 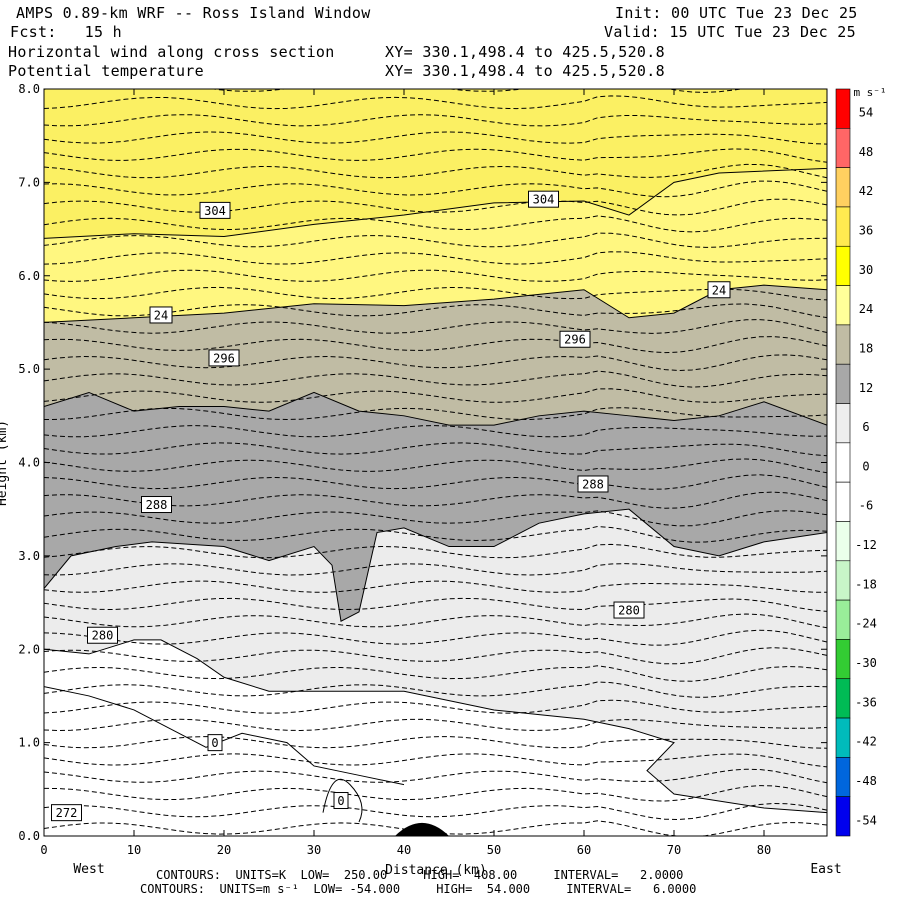 What do you see at coordinates (525, 71) in the screenshot?
I see `field2-coordinates: XY= 330.1,498.4 to 425.5,520.8` at bounding box center [525, 71].